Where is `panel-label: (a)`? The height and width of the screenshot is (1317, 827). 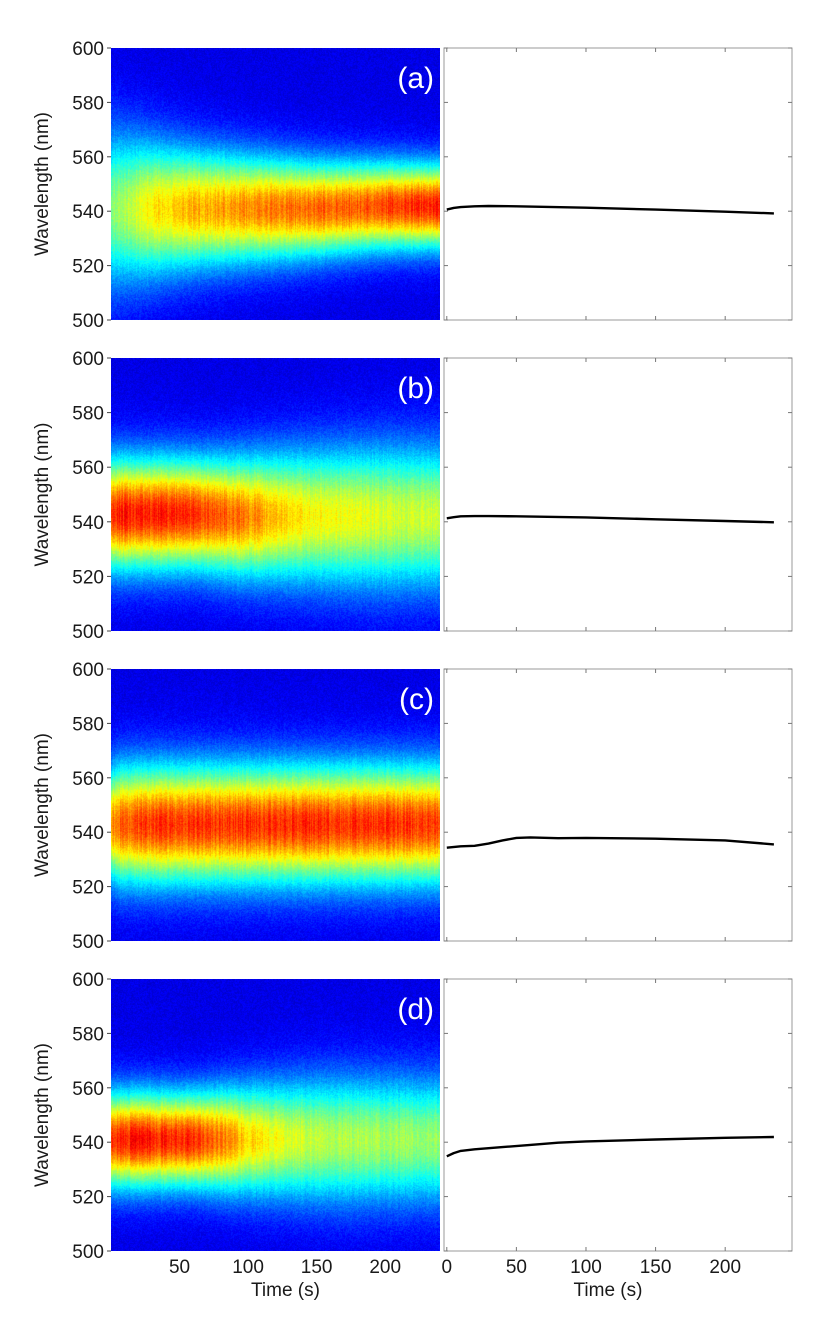 panel-label: (a) is located at coordinates (415, 78).